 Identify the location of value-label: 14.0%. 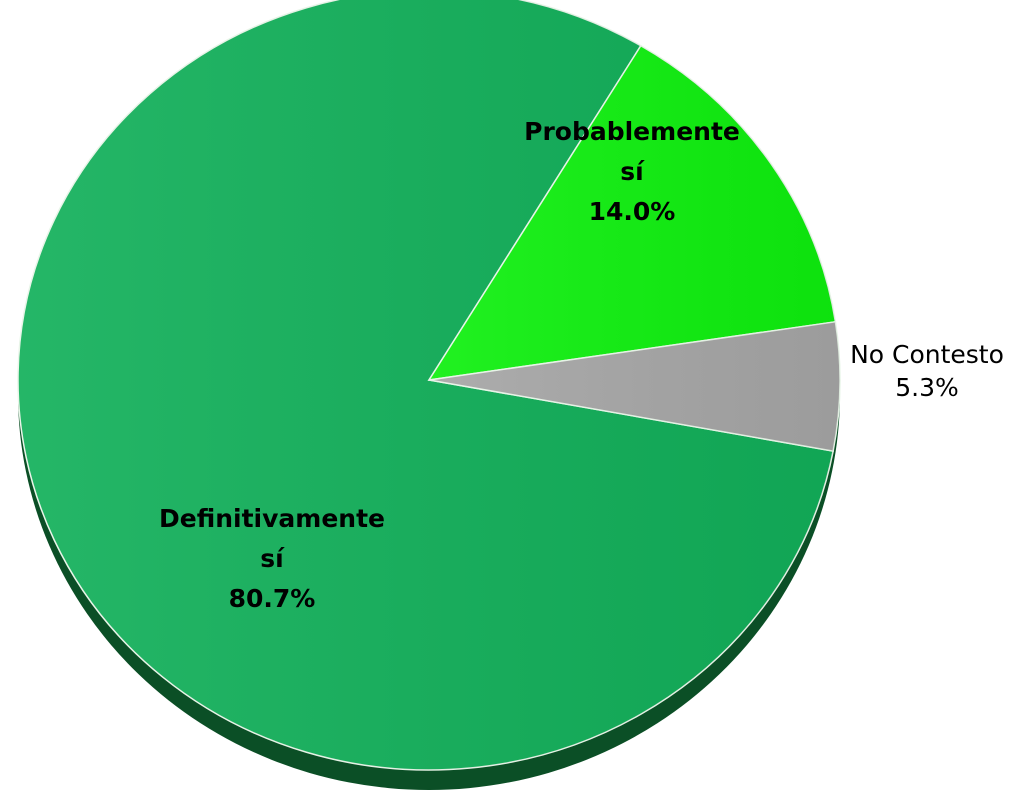
(632, 211).